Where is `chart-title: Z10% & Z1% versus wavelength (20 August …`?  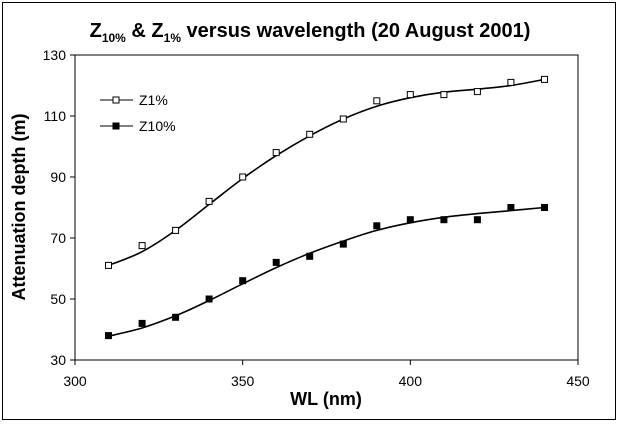 chart-title: Z10% & Z1% versus wavelength (20 August … is located at coordinates (310, 32).